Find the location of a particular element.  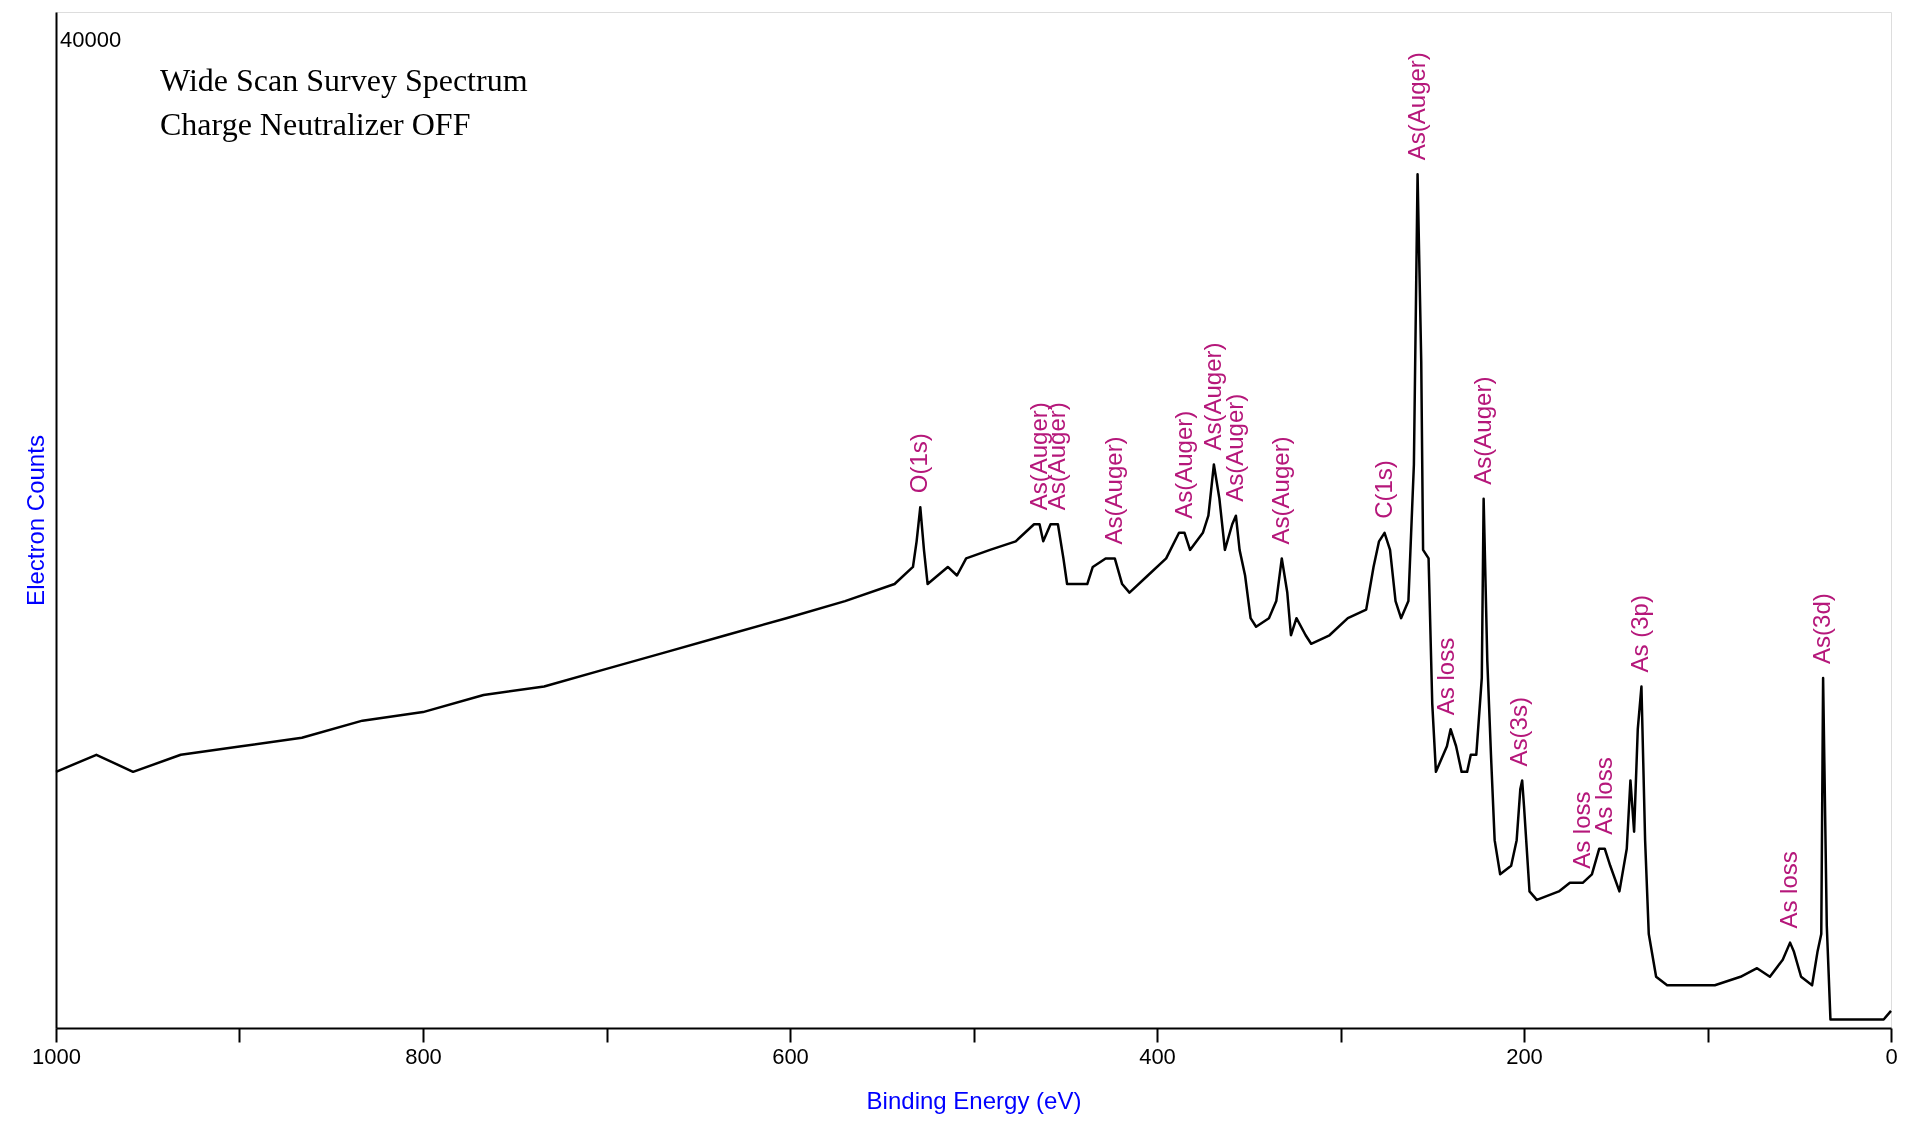

x-tick-label: 600 is located at coordinates (790, 1056).